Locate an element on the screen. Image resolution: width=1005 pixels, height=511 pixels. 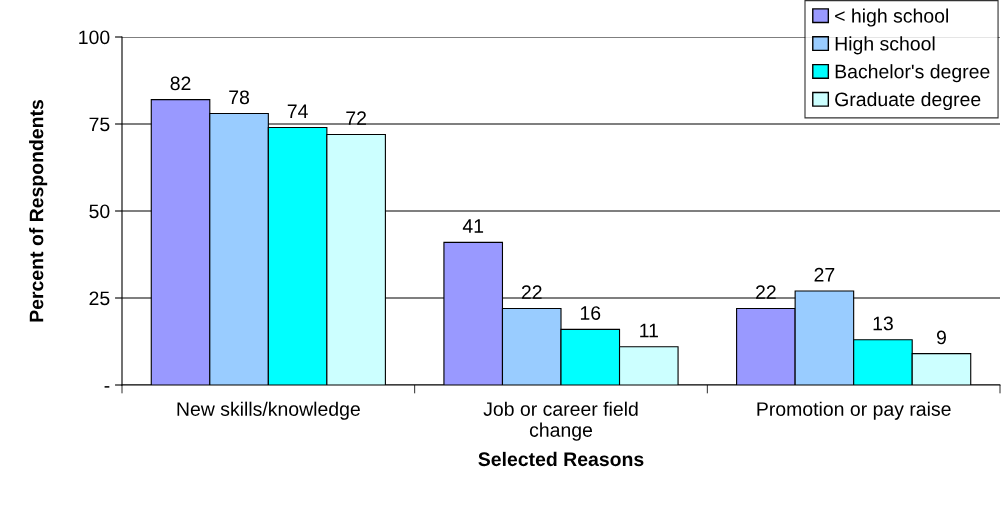
data-label: 11 is located at coordinates (649, 330).